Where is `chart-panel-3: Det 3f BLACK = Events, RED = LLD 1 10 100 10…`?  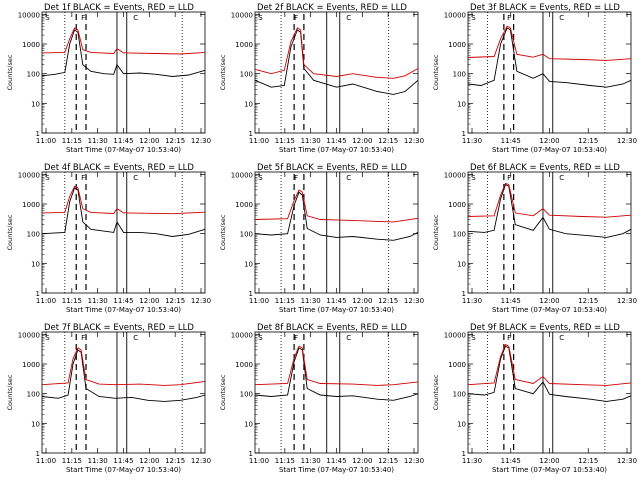
chart-panel-3: Det 3f BLACK = Events, RED = LLD 1 10 100 10… is located at coordinates (534, 78).